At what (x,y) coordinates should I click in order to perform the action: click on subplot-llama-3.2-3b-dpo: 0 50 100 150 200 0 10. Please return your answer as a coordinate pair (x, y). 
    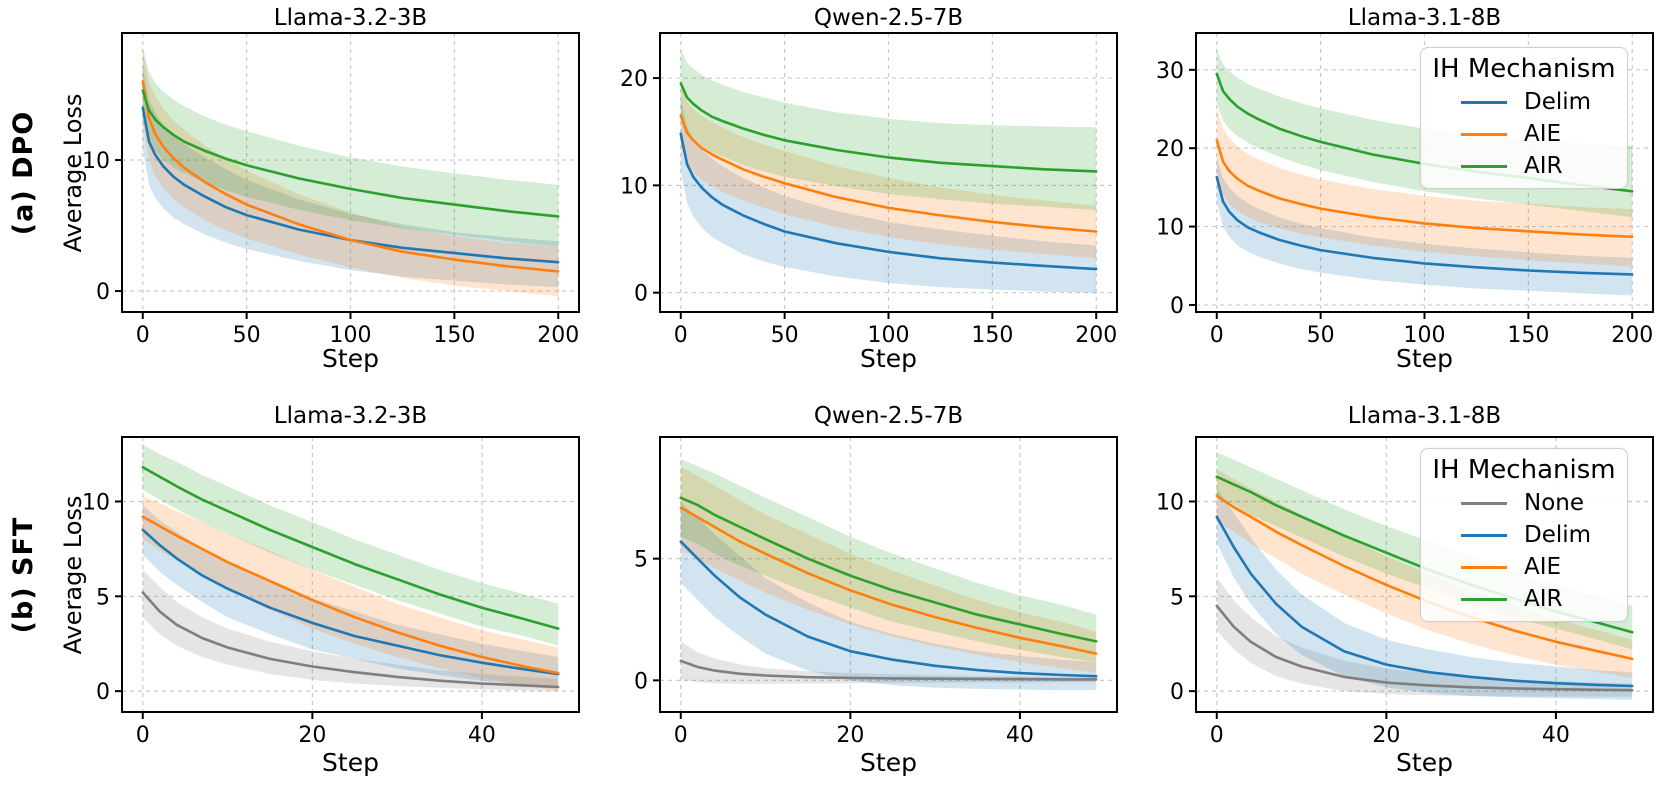
    Looking at the image, I should click on (331, 190).